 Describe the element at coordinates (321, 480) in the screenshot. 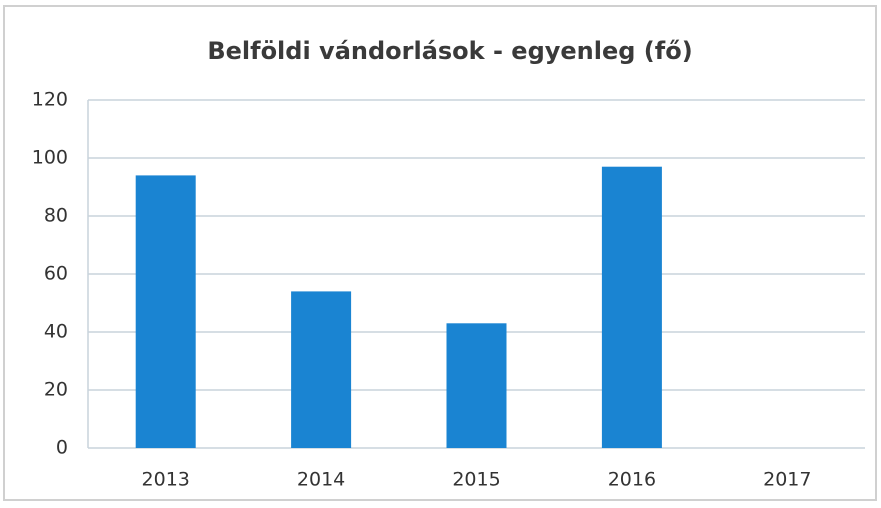

I see `x-tick-label: 2014` at that location.